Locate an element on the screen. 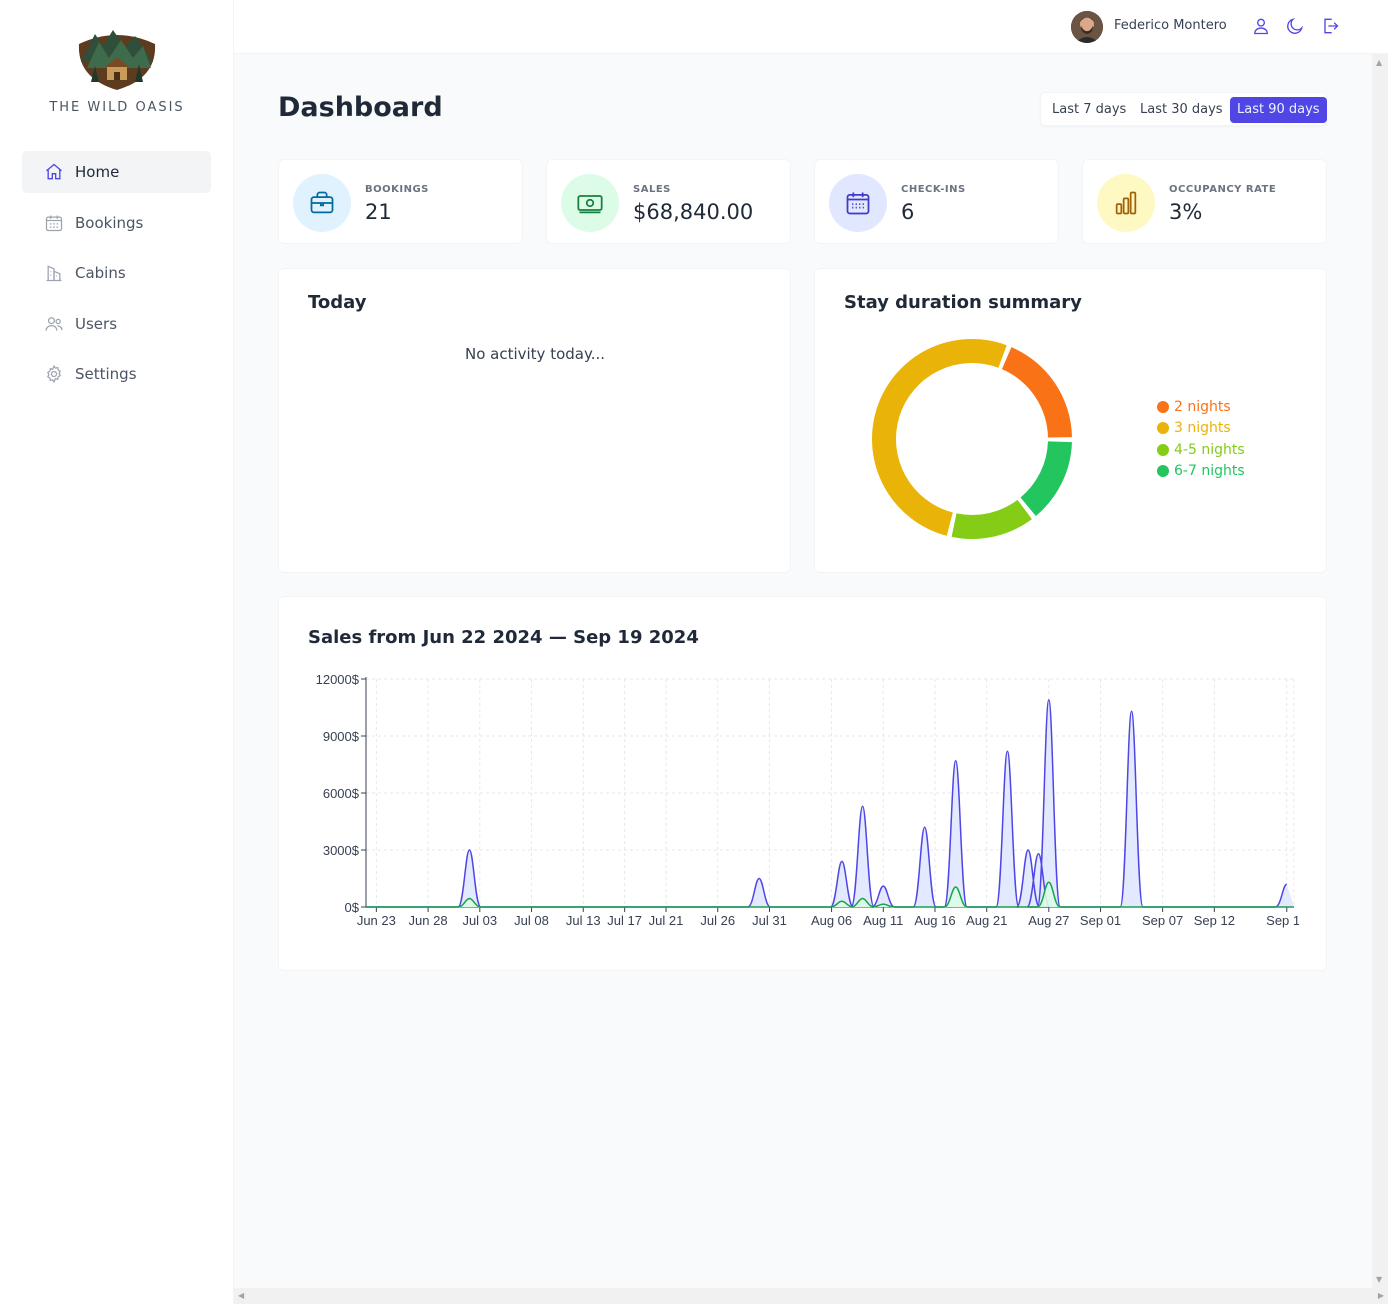  vertical-scrollbar: ▲ ▼ is located at coordinates (1380, 671).